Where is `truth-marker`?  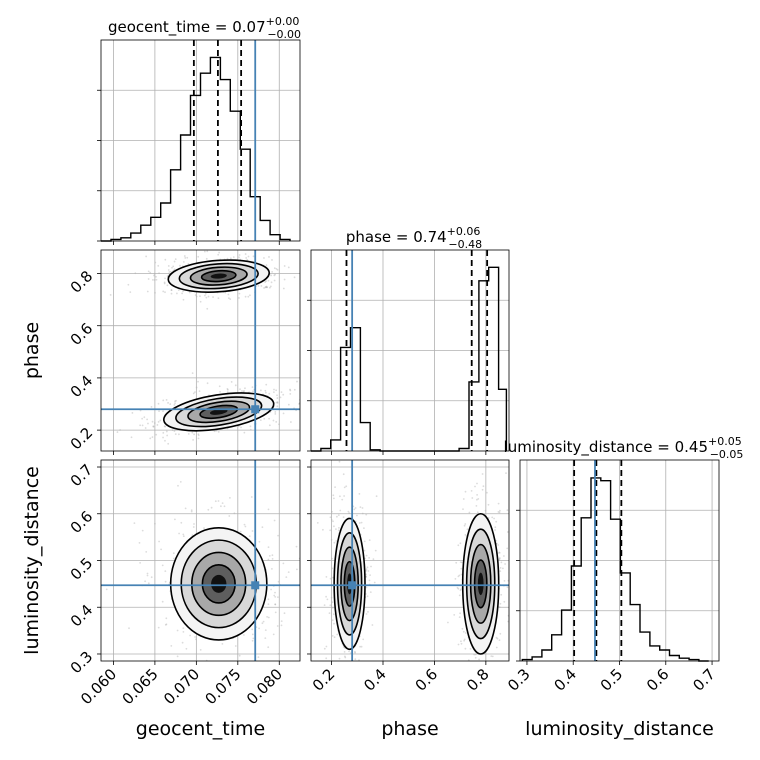 truth-marker is located at coordinates (255, 409).